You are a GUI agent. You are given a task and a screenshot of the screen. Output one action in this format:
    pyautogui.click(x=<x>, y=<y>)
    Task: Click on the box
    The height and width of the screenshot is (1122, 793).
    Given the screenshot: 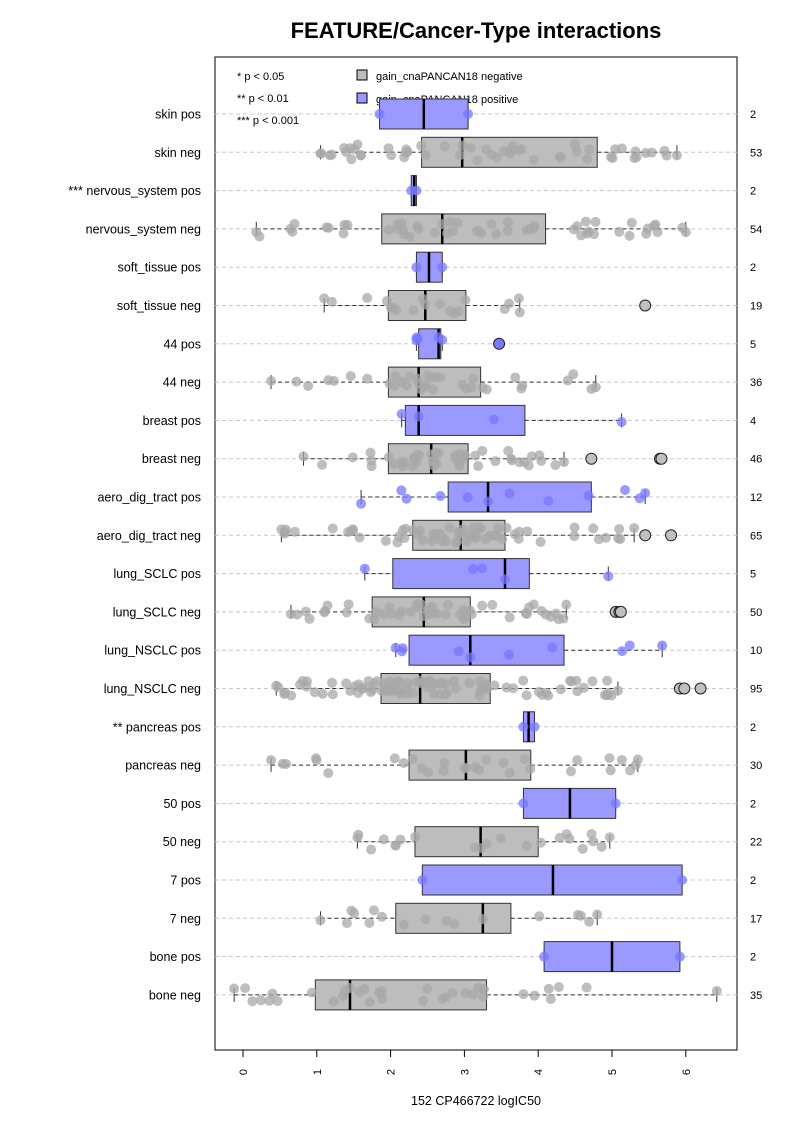 What is the action you would take?
    pyautogui.click(x=486, y=650)
    